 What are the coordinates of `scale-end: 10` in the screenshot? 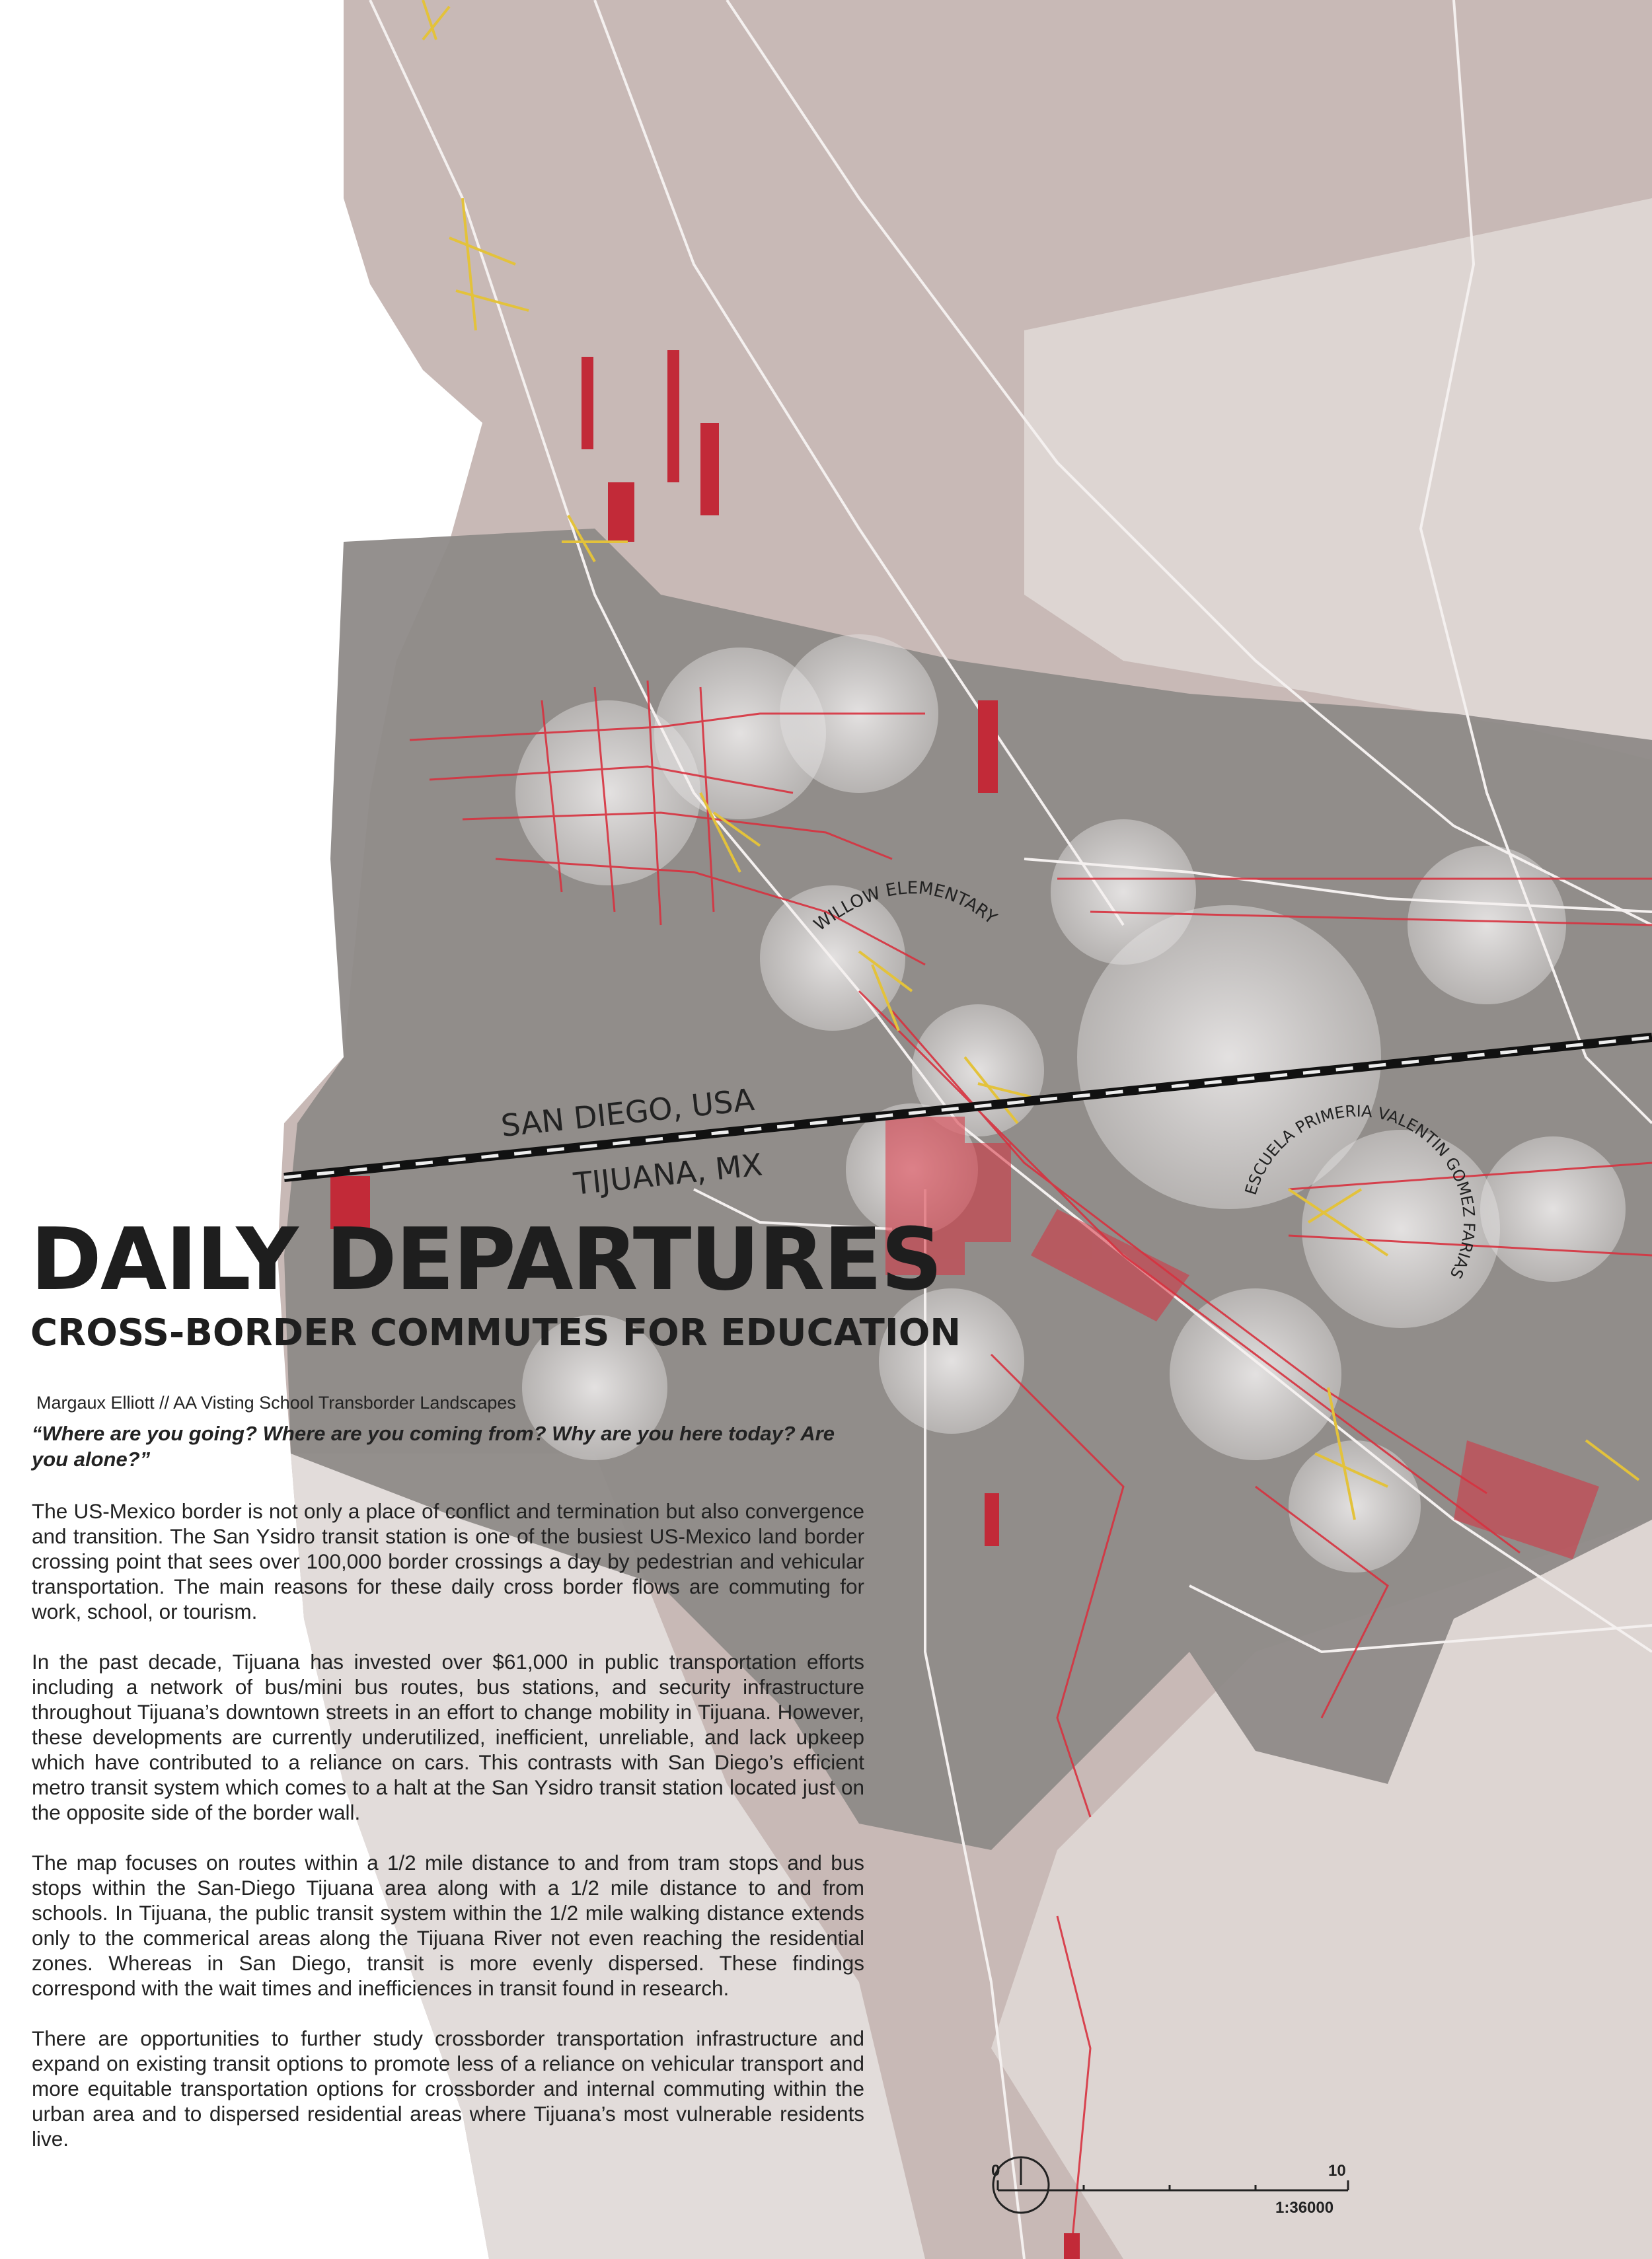 It's located at (1337, 2171).